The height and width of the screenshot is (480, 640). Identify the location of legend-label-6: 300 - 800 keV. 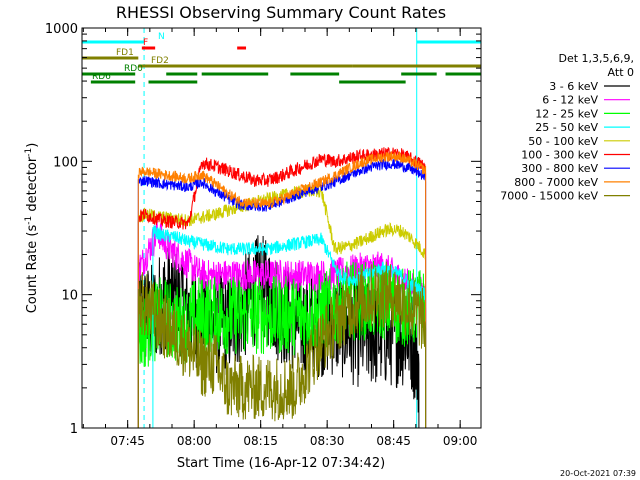
(559, 168).